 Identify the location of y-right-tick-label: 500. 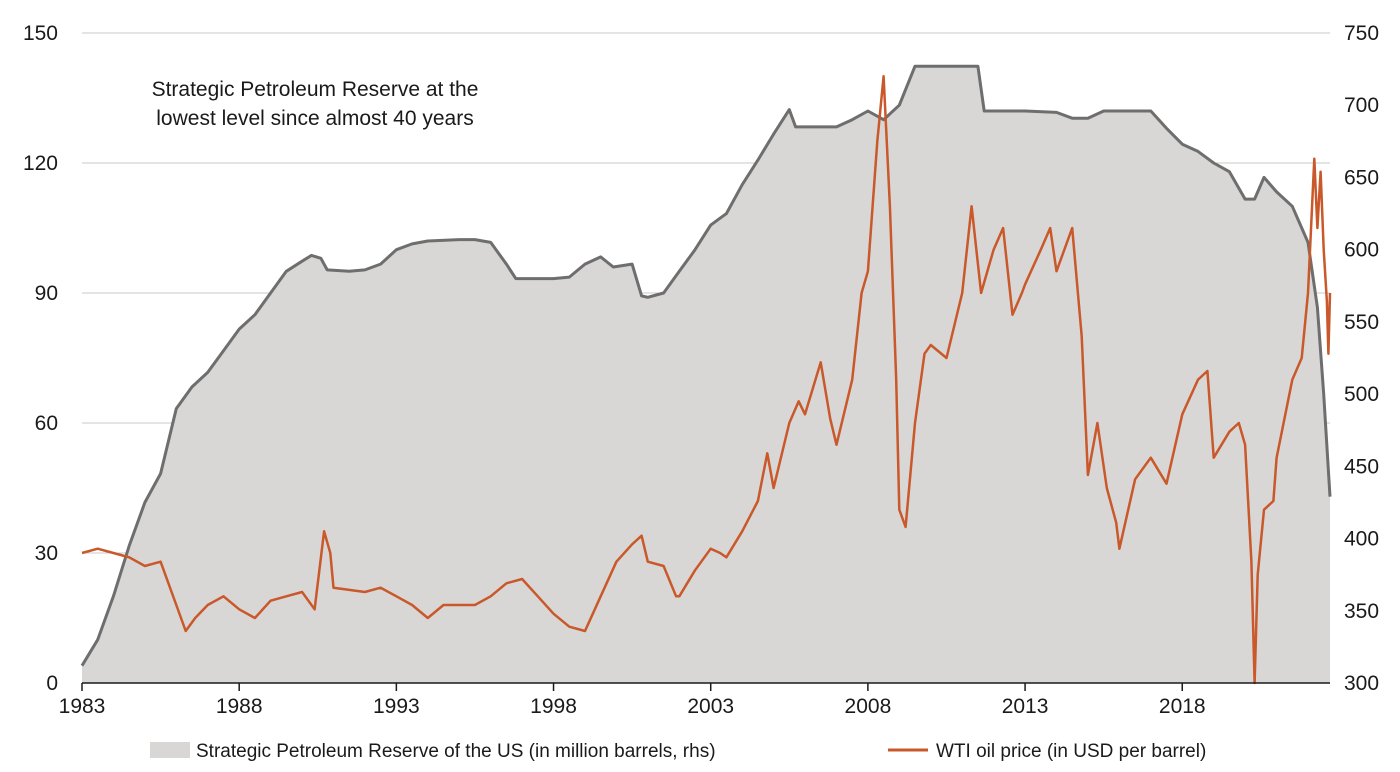
(1361, 394).